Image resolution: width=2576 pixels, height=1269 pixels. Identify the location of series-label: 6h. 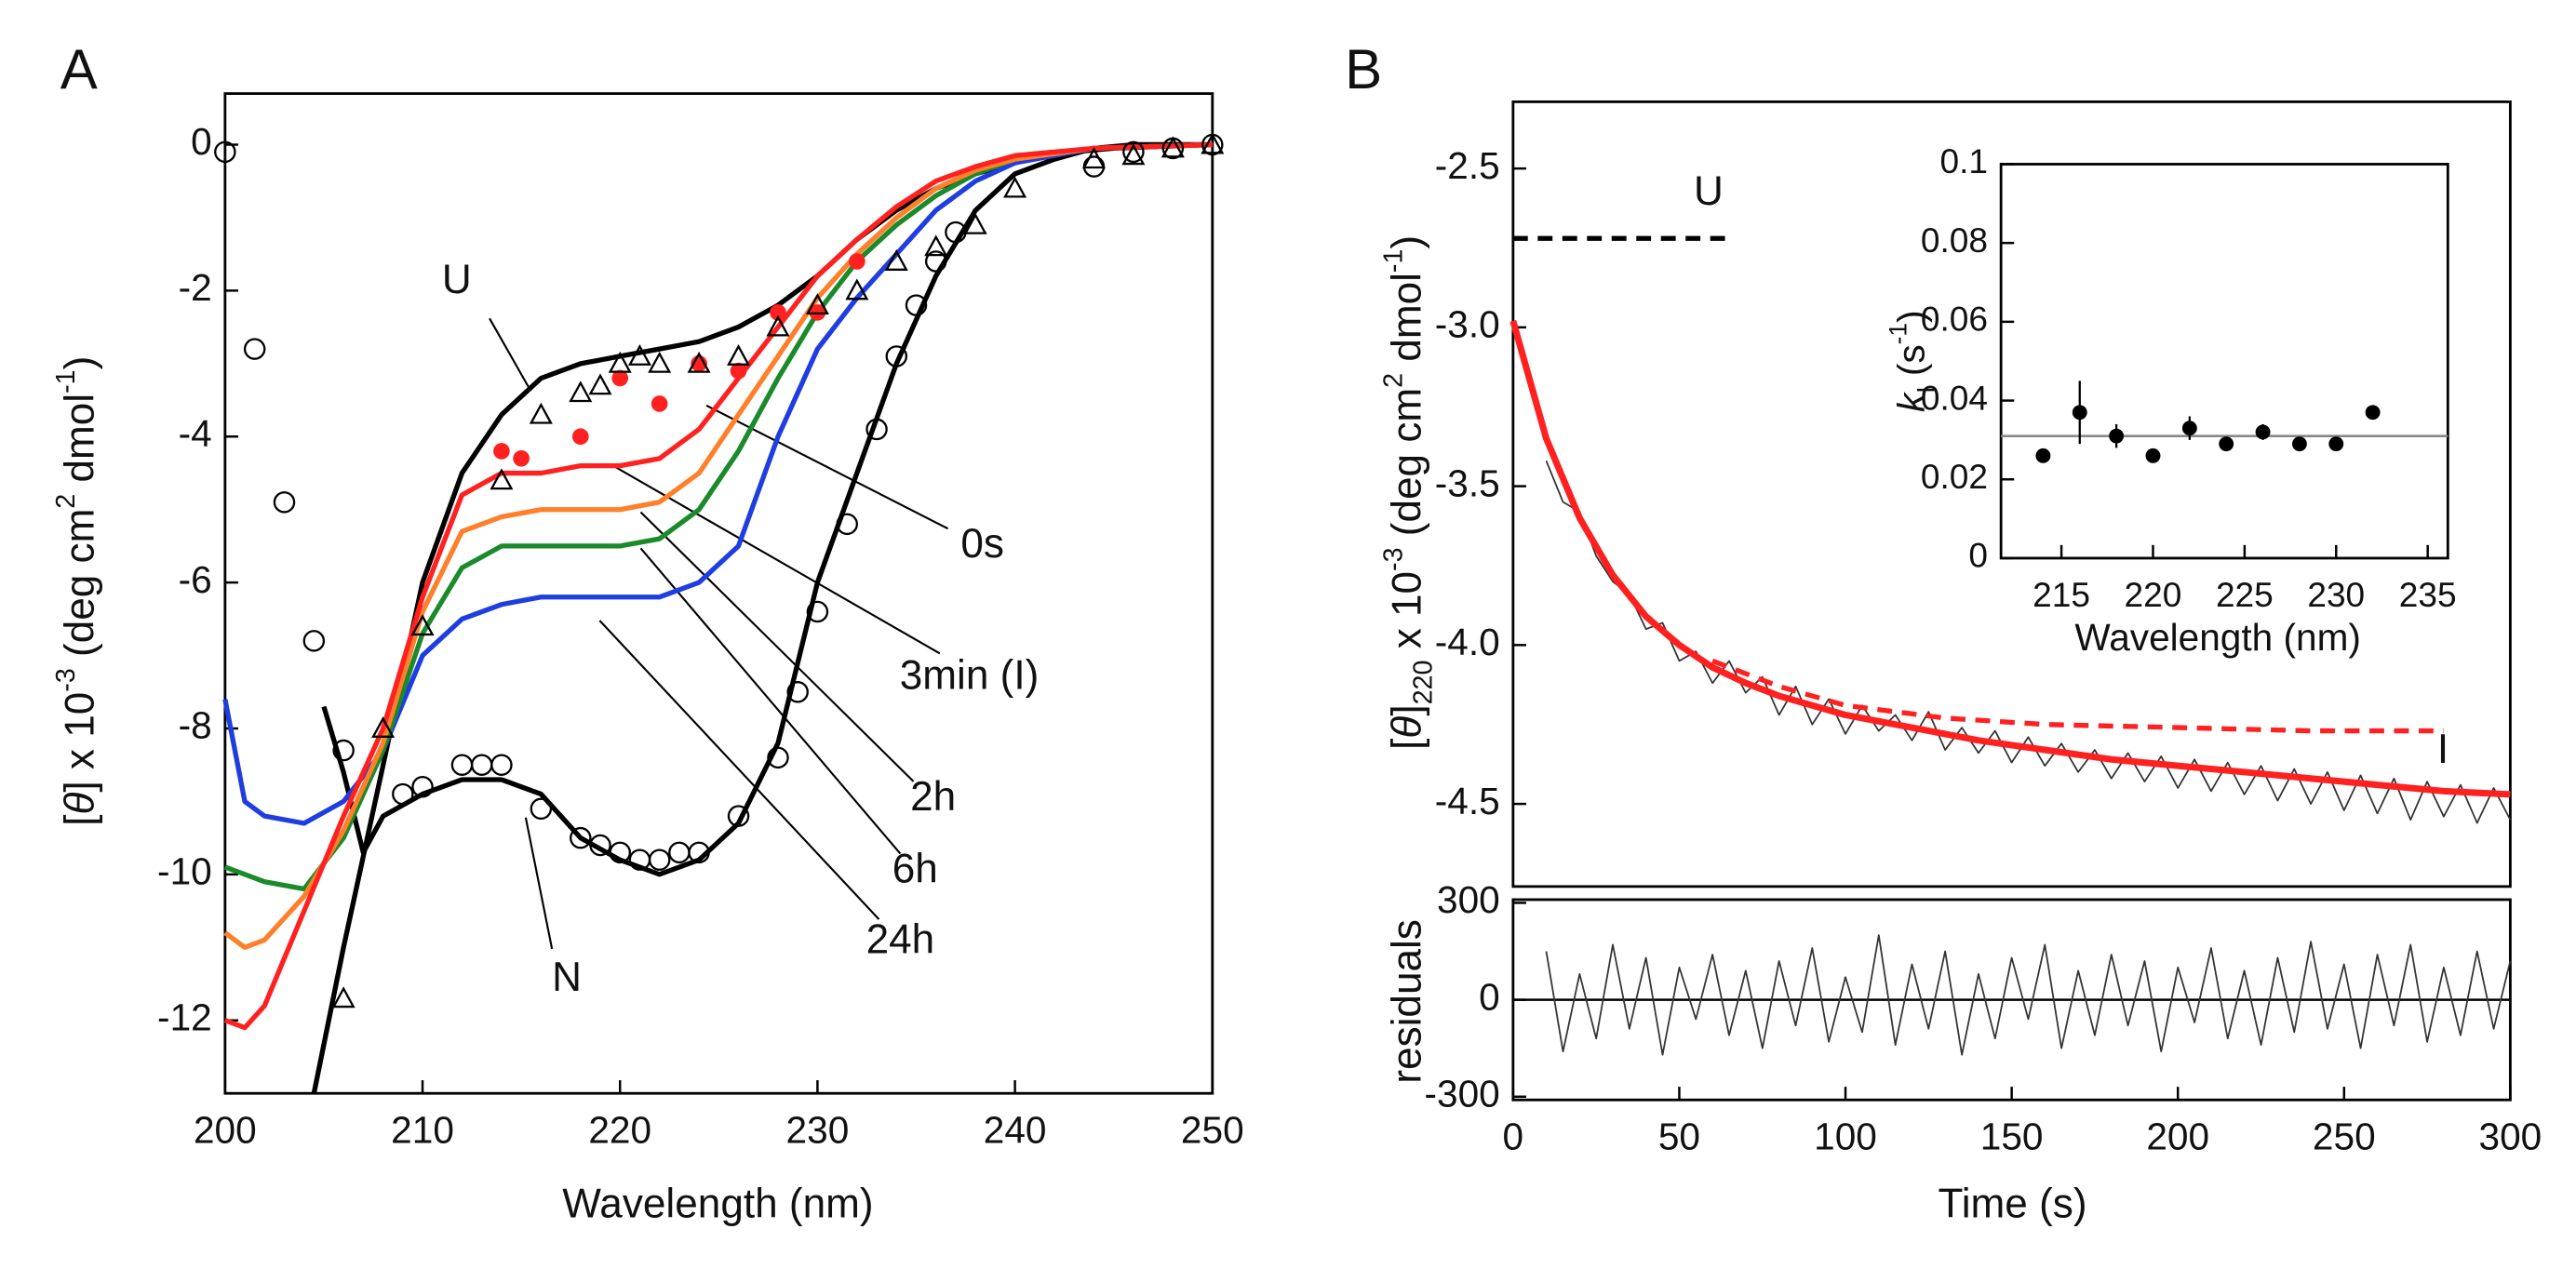
(915, 869).